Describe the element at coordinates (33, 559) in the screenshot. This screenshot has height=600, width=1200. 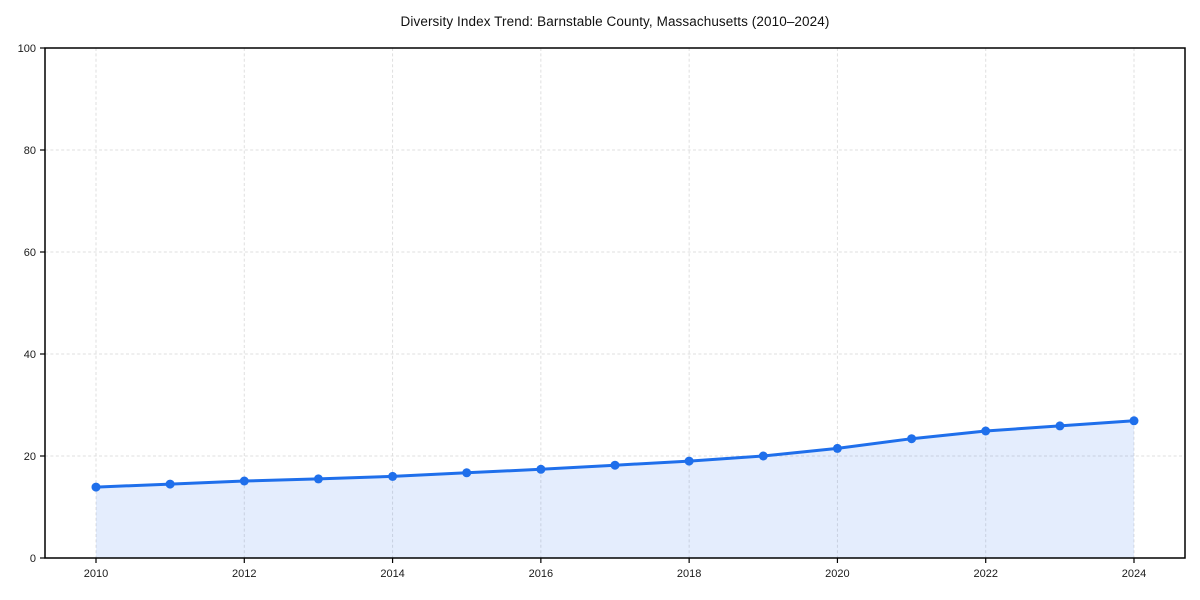
I see `y-axis-tick-label: 0` at that location.